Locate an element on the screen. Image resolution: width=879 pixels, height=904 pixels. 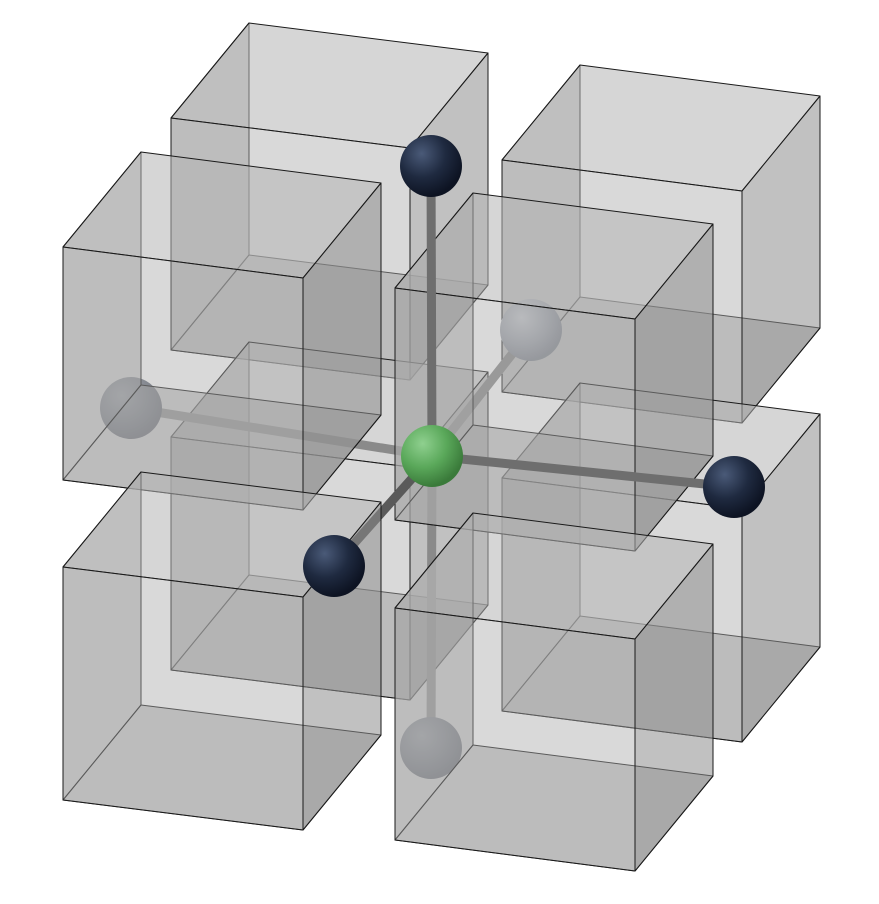
ligand-back-right is located at coordinates (531, 330).